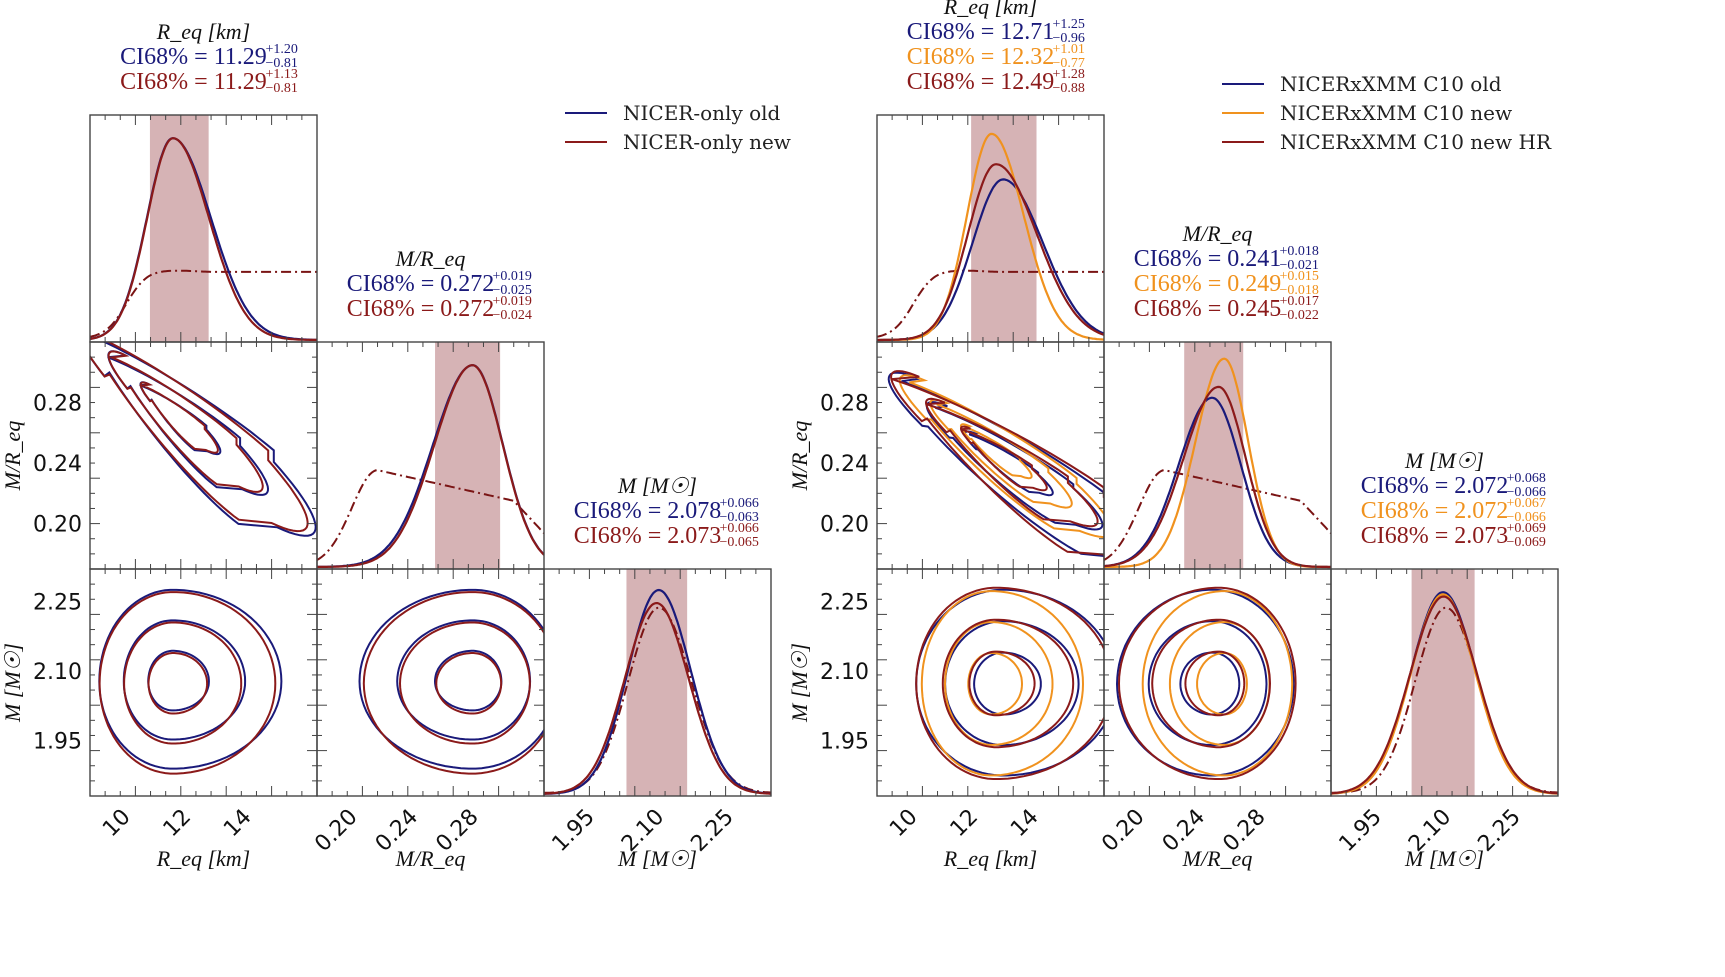  Describe the element at coordinates (981, 32) in the screenshot. I see `ci-68-text: CI68% = 12.71` at that location.